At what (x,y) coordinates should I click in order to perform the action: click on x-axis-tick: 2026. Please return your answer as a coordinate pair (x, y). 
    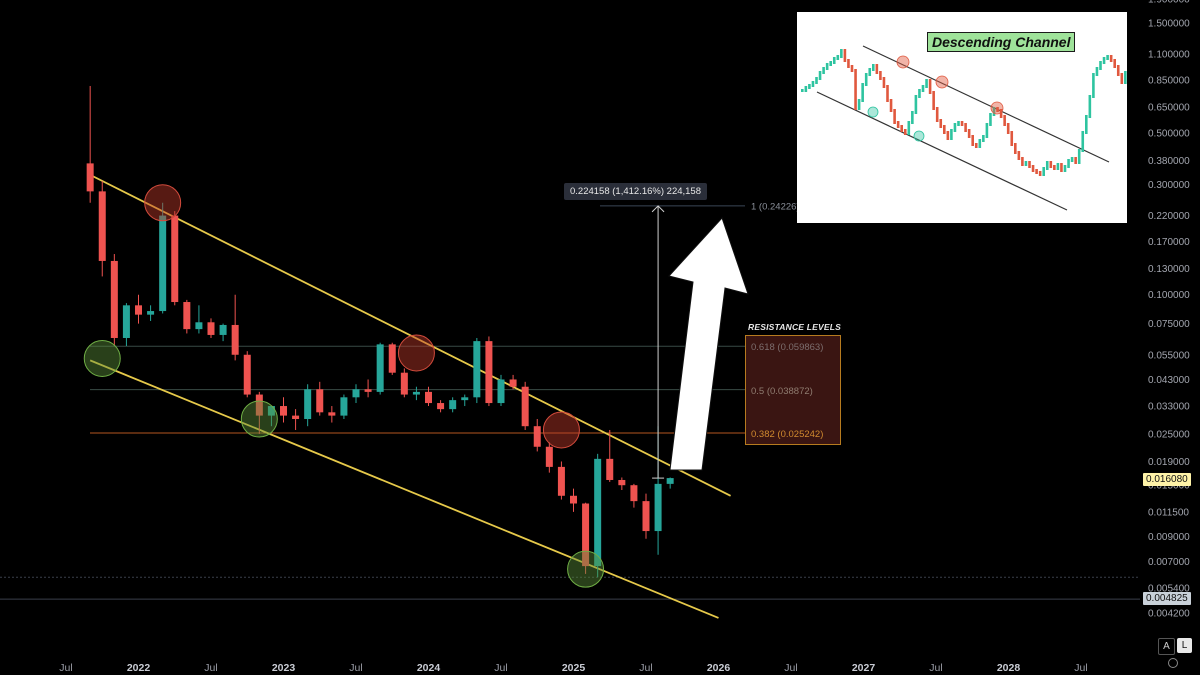
    Looking at the image, I should click on (719, 668).